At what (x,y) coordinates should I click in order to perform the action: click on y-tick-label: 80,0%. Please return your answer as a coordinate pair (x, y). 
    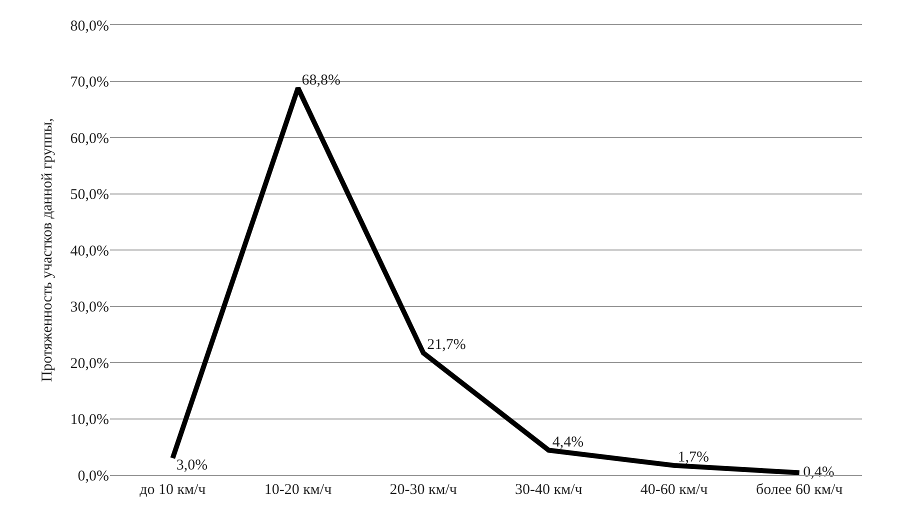
    Looking at the image, I should click on (89, 26).